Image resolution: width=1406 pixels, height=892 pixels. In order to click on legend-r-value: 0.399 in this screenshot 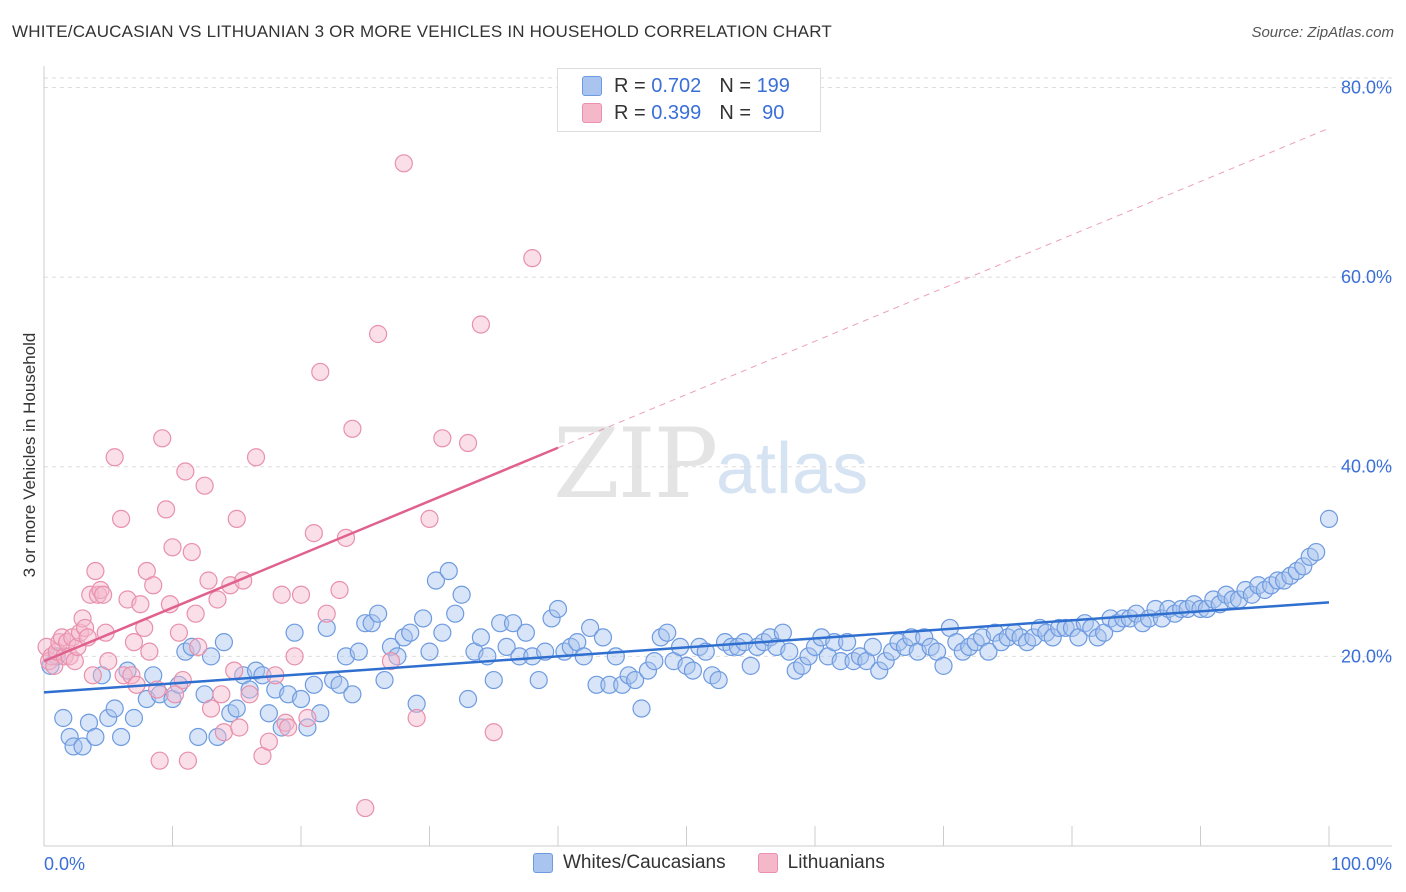, I will do `click(676, 112)`.